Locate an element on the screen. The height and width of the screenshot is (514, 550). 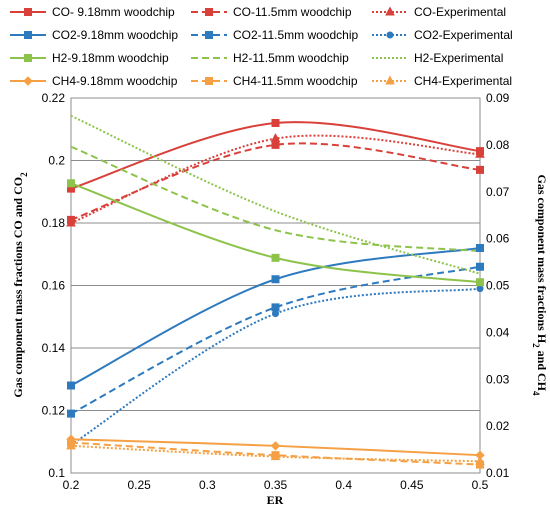
legend-label: CO-Experimental is located at coordinates (460, 12).